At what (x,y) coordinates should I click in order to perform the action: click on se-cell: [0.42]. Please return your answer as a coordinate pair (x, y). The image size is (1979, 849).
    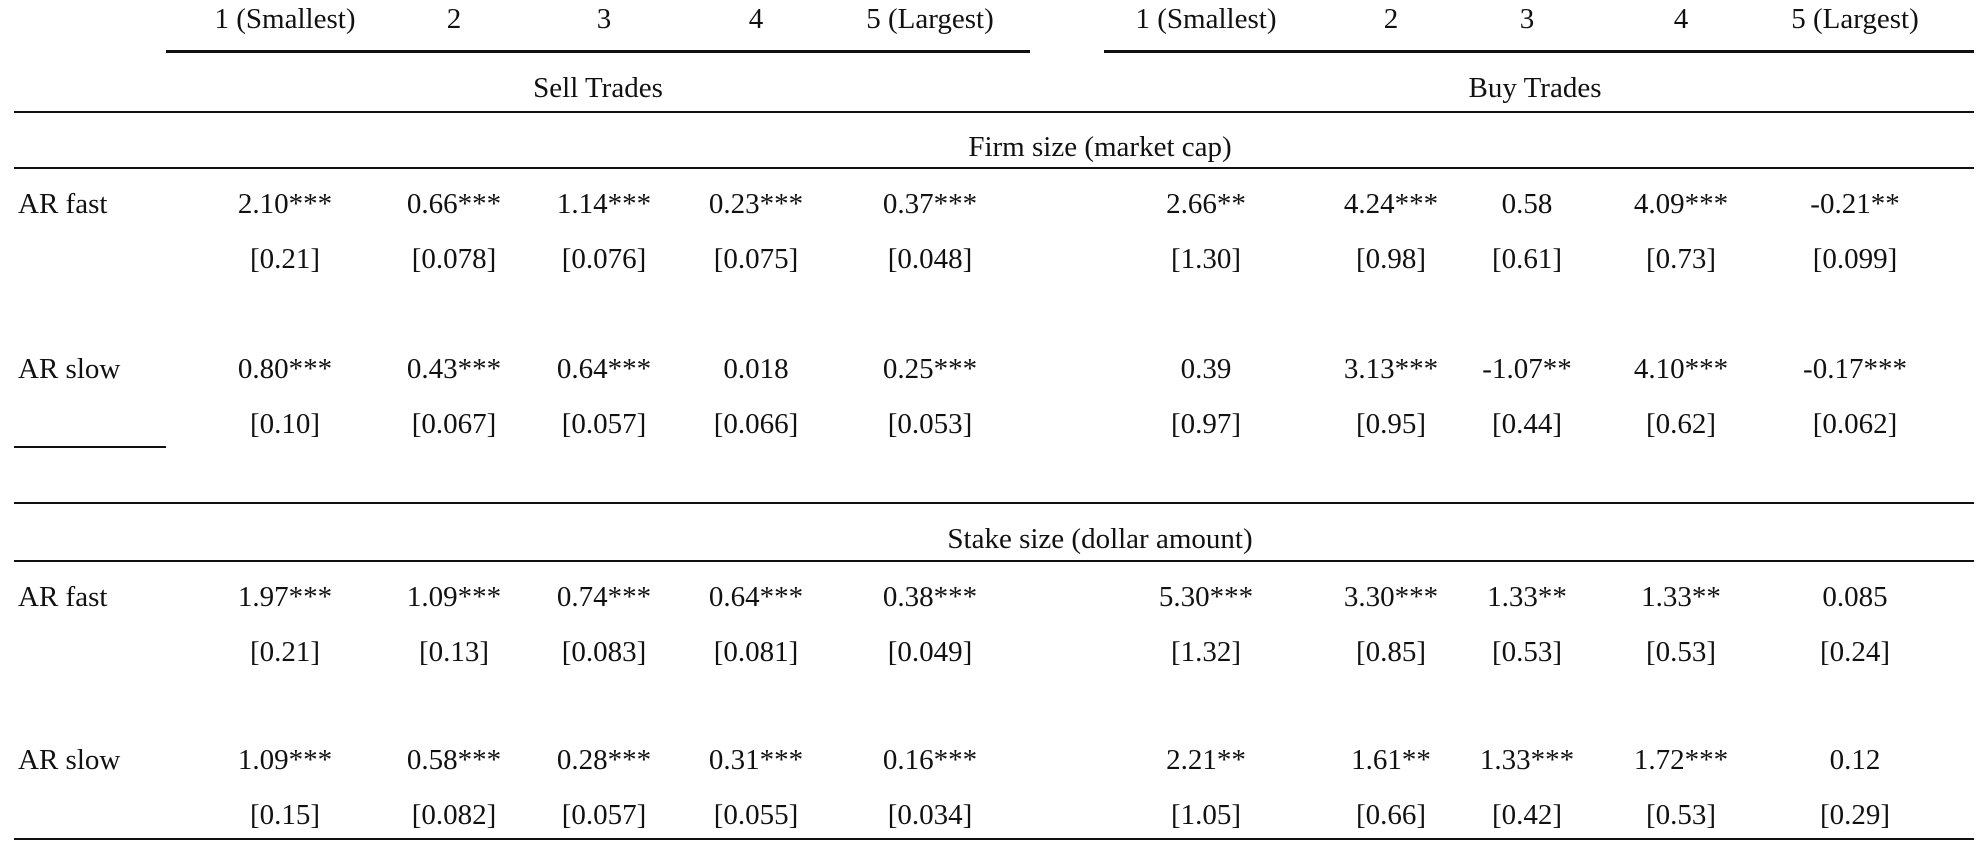
    Looking at the image, I should click on (1527, 815).